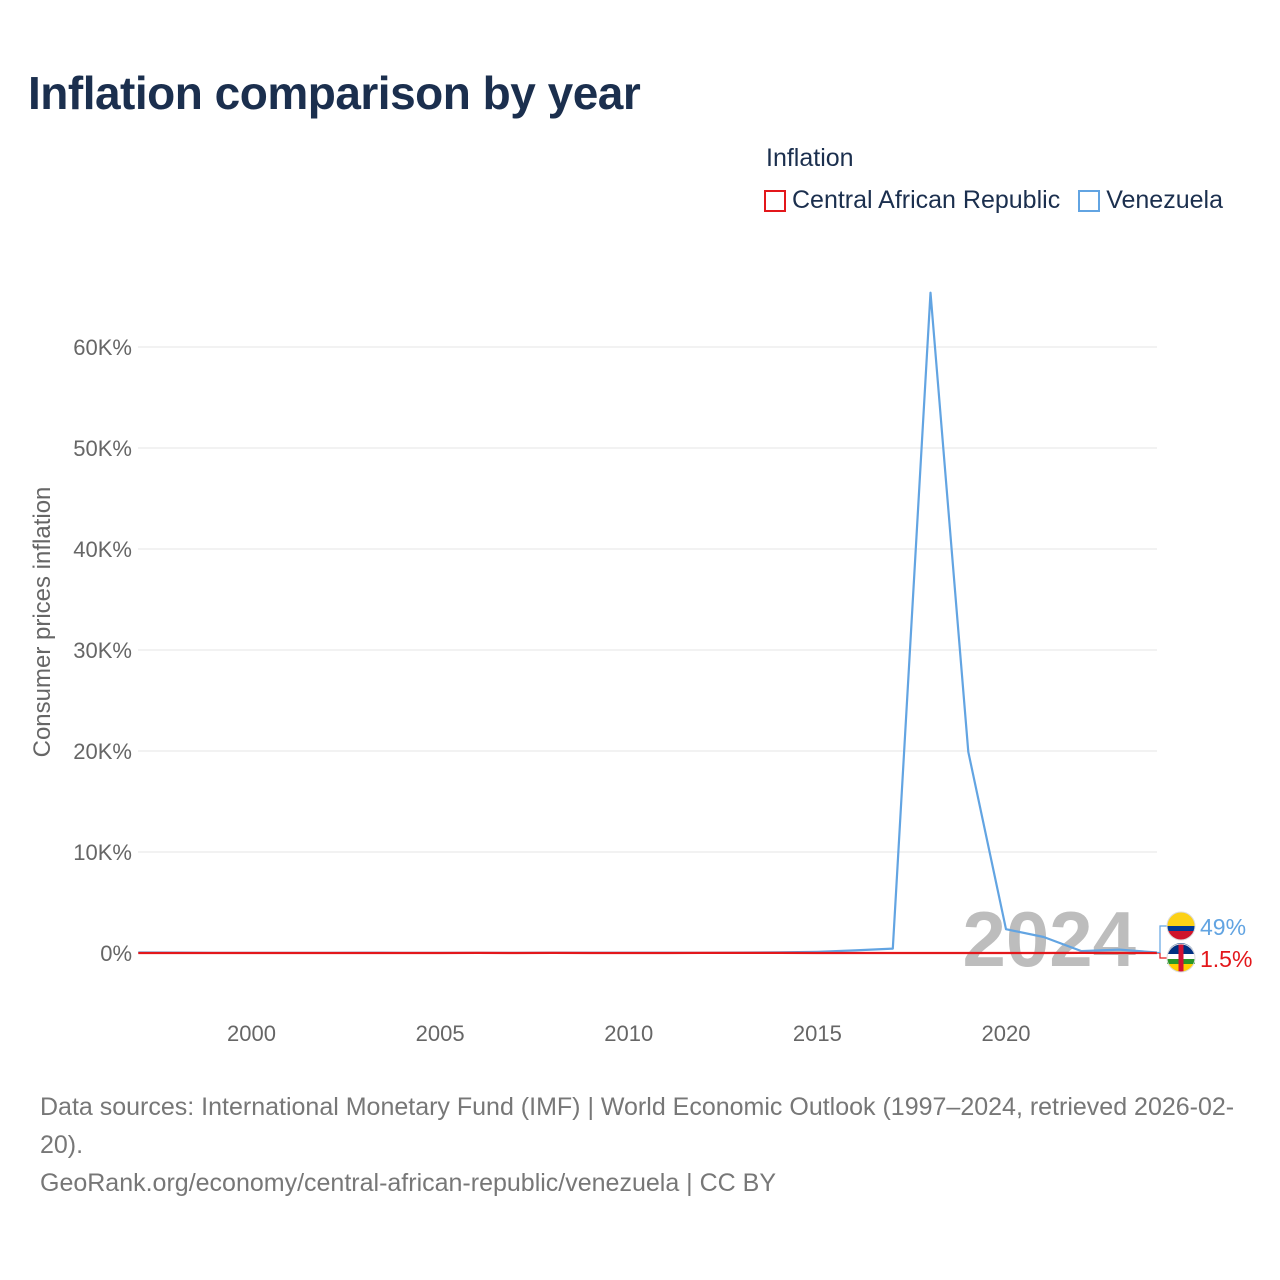 This screenshot has height=1280, width=1280. I want to click on legend-swatch-central-african-republic, so click(775, 200).